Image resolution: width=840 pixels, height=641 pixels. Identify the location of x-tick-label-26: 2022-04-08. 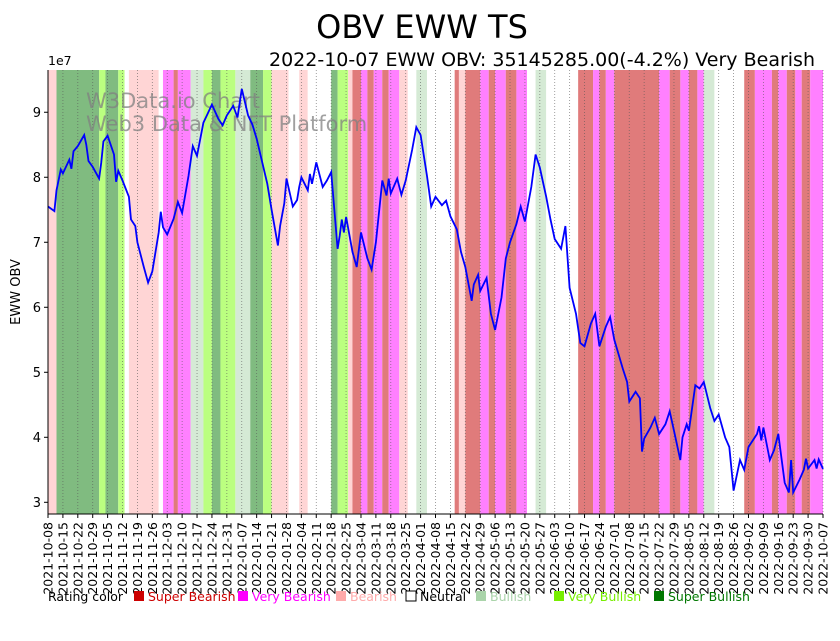
(435, 558).